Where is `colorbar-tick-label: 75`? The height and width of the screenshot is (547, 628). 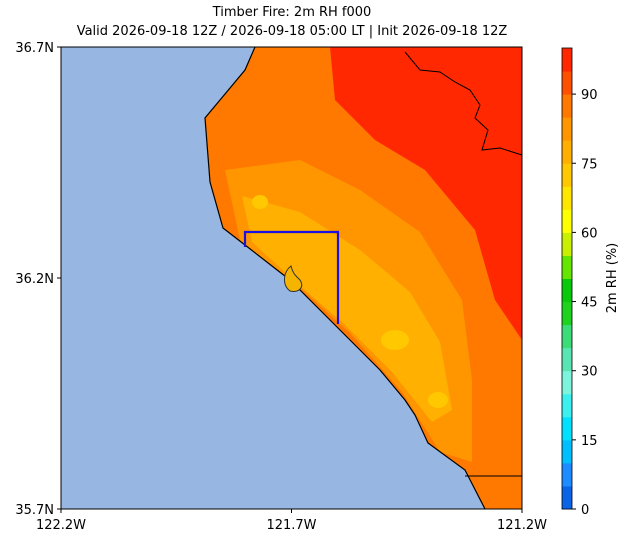 colorbar-tick-label: 75 is located at coordinates (589, 164).